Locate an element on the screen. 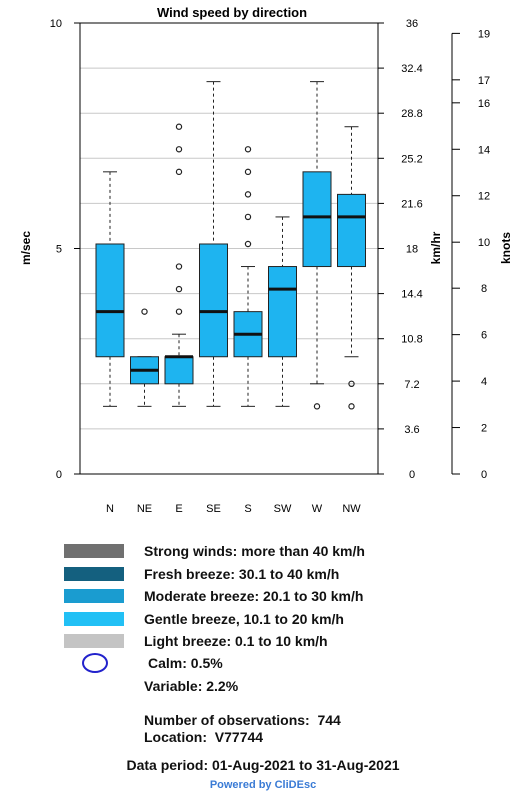  x-tick-label: NE is located at coordinates (144, 509).